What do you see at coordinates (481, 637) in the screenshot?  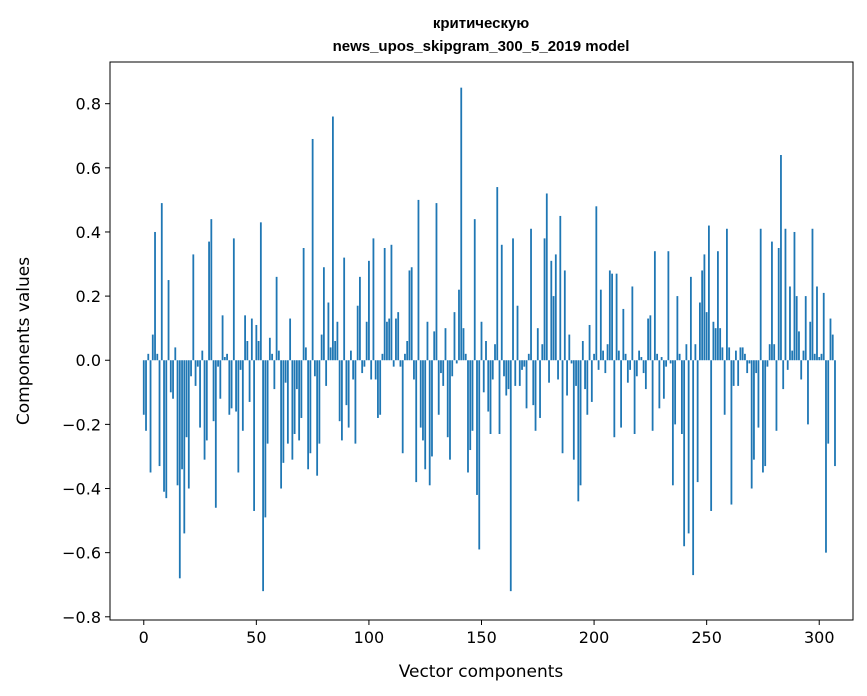 I see `x-tick-label-150: 150` at bounding box center [481, 637].